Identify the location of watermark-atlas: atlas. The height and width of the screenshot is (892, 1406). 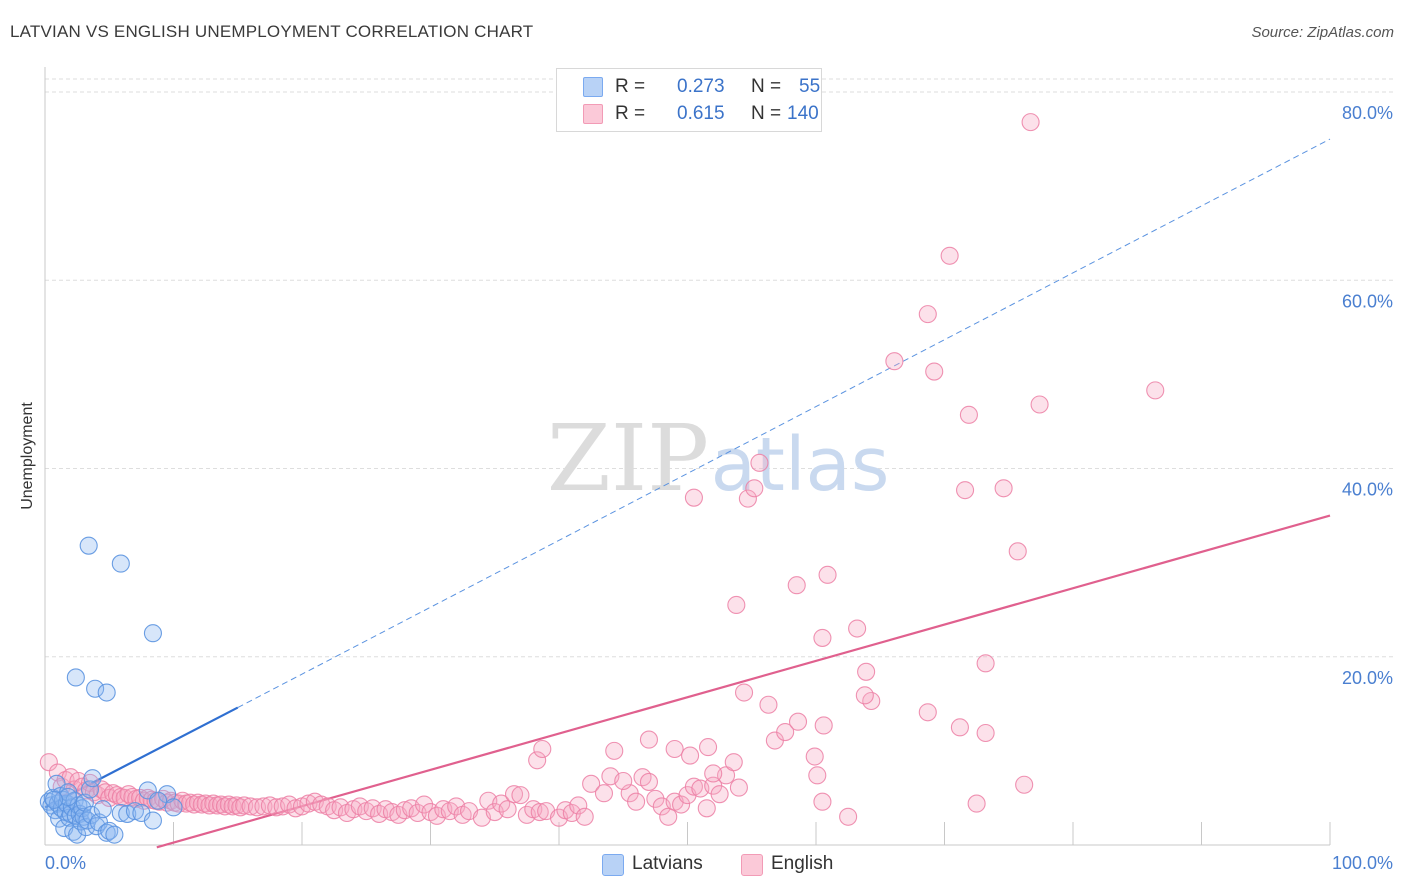
(800, 465).